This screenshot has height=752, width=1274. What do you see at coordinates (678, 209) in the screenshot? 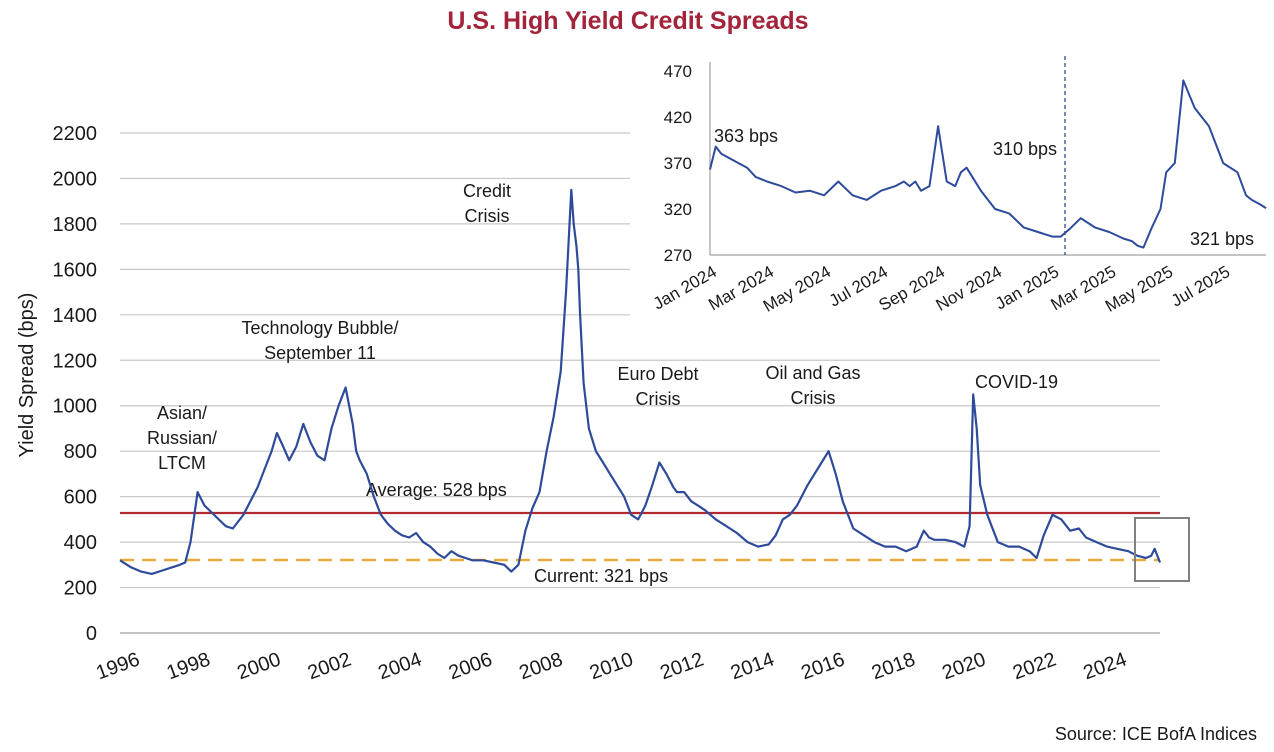
I see `inset-y-tick-label: 320` at bounding box center [678, 209].